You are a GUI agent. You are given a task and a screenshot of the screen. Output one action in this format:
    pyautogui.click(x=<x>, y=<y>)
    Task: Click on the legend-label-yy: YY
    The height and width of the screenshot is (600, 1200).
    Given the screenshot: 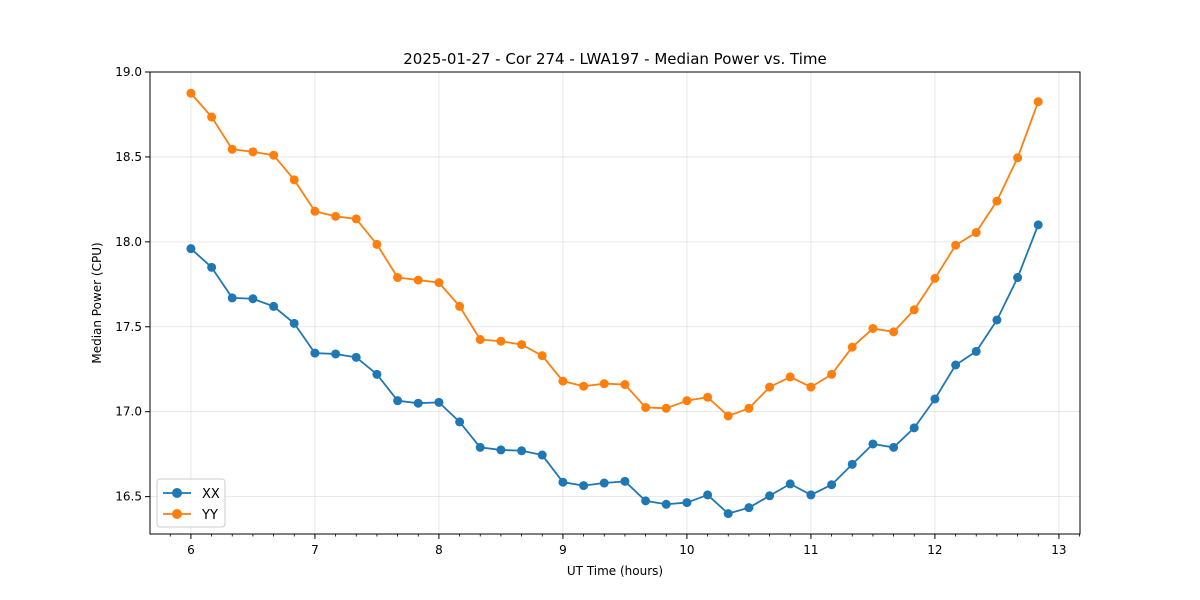 What is the action you would take?
    pyautogui.click(x=209, y=515)
    